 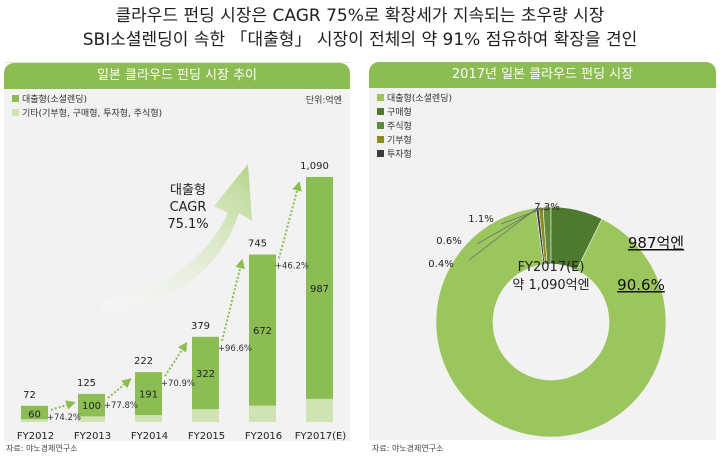 I want to click on bar-value-label: 100, so click(x=91, y=406).